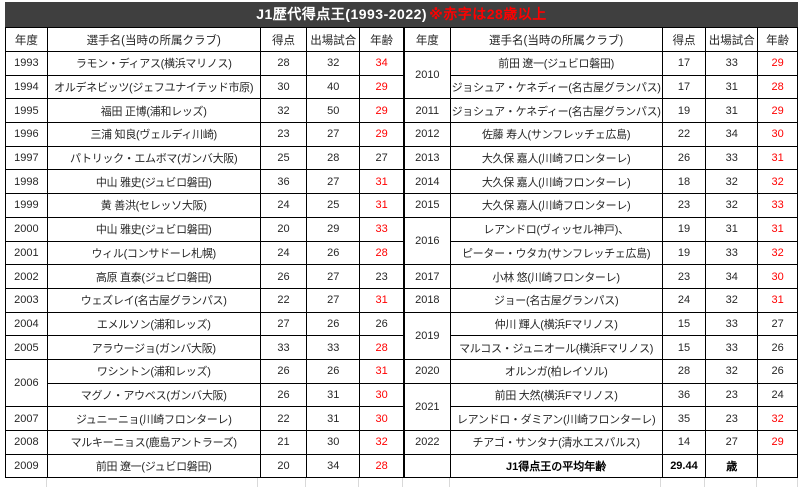 This screenshot has height=492, width=800. Describe the element at coordinates (777, 442) in the screenshot. I see `age-cell: 29` at that location.